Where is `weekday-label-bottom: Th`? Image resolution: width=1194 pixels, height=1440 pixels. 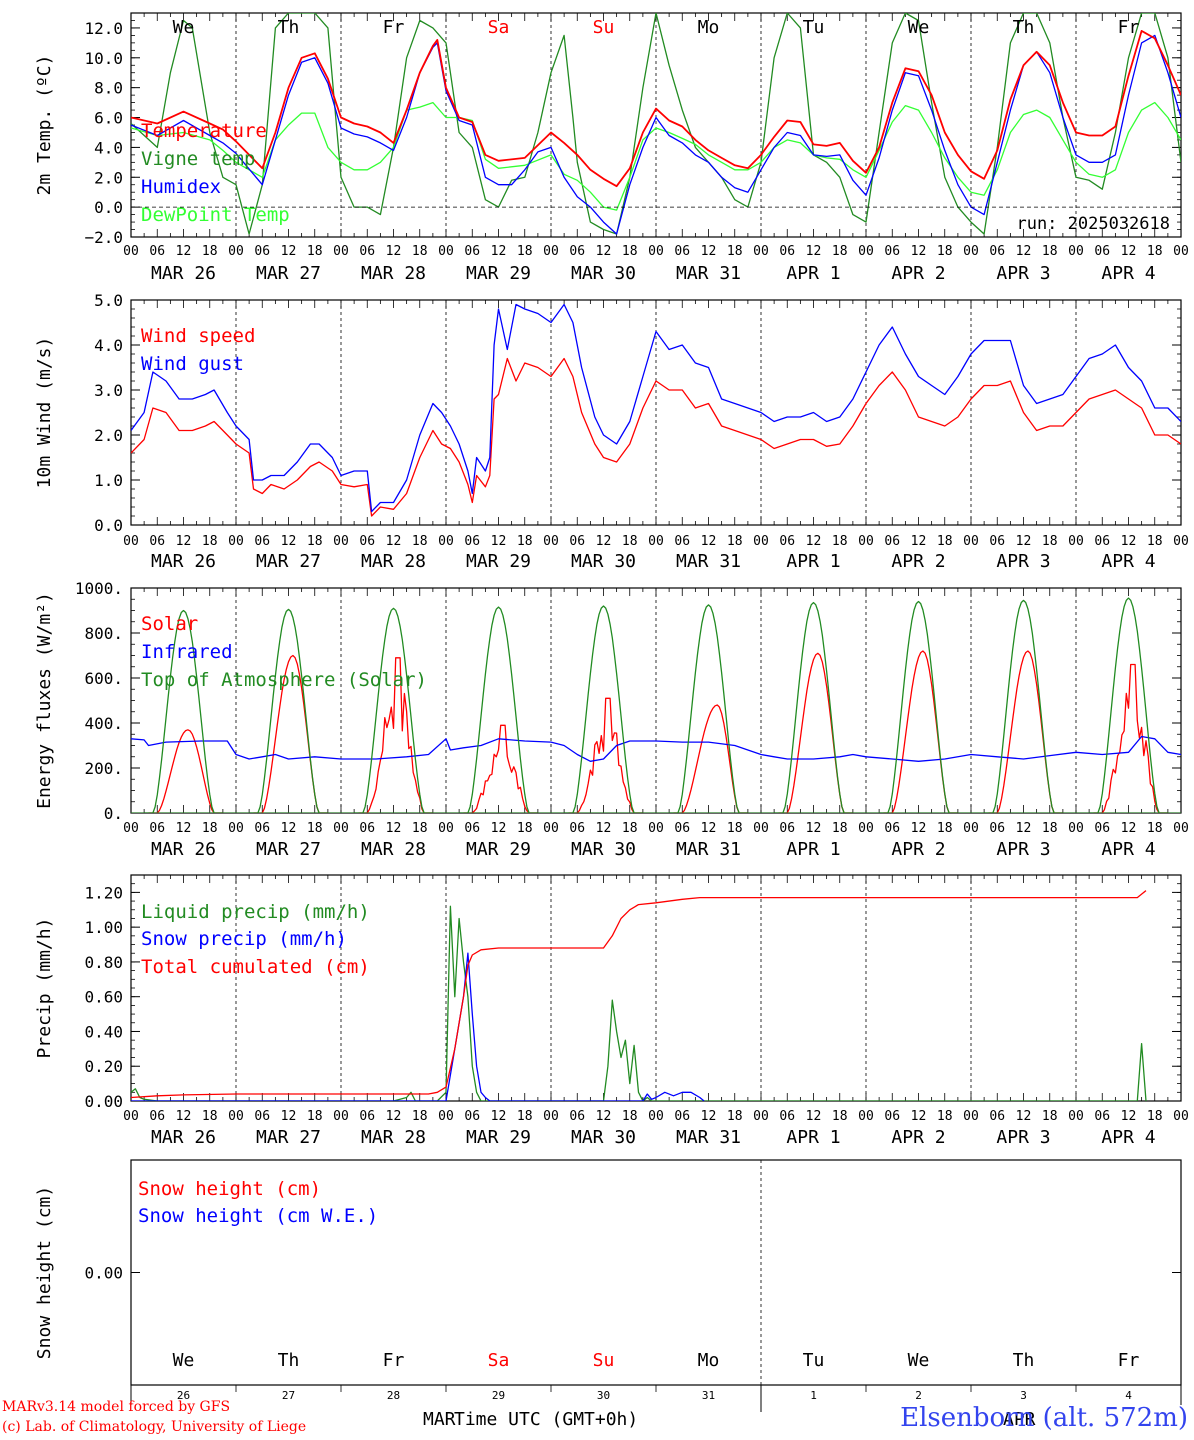 weekday-label-bottom: Th is located at coordinates (1024, 1360).